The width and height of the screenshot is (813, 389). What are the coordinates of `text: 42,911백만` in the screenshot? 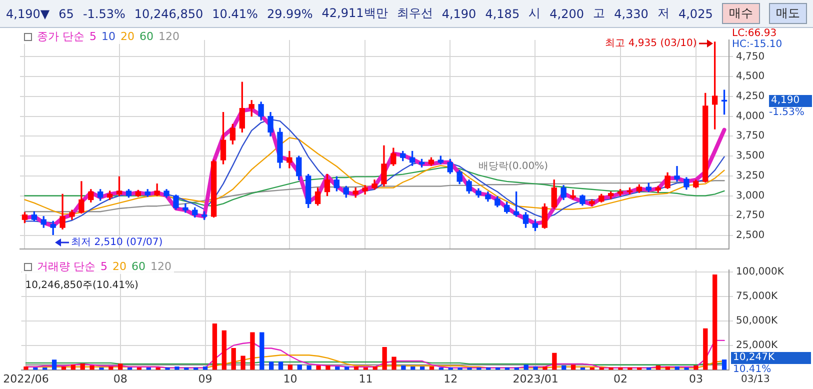 It's located at (355, 13).